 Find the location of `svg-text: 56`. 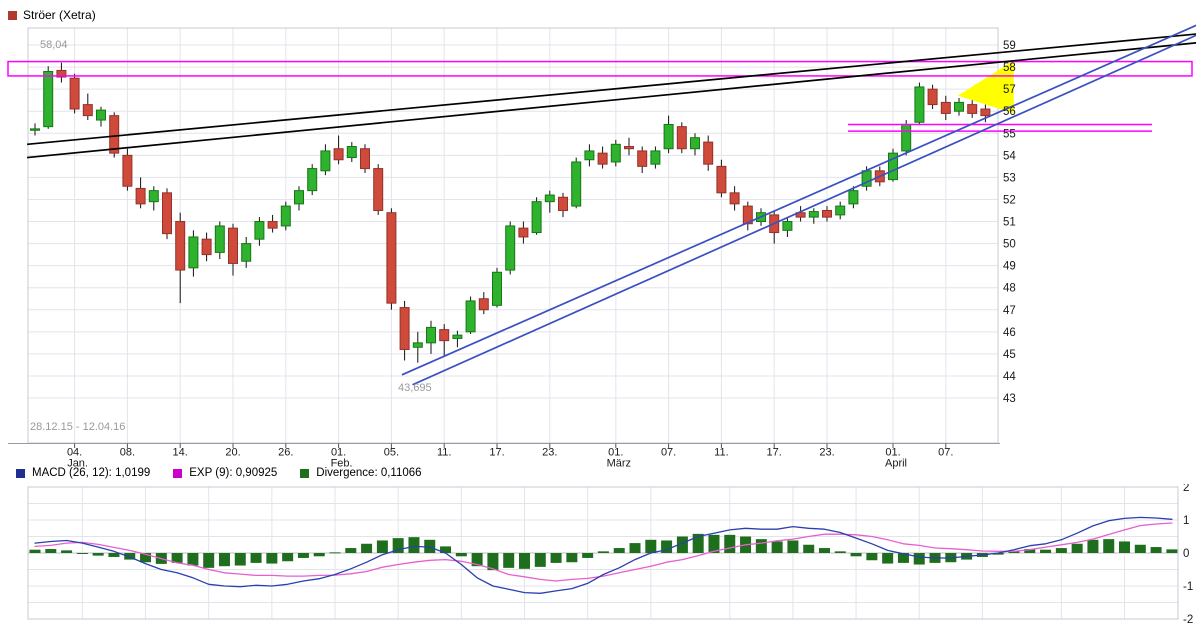

svg-text: 56 is located at coordinates (1009, 112).